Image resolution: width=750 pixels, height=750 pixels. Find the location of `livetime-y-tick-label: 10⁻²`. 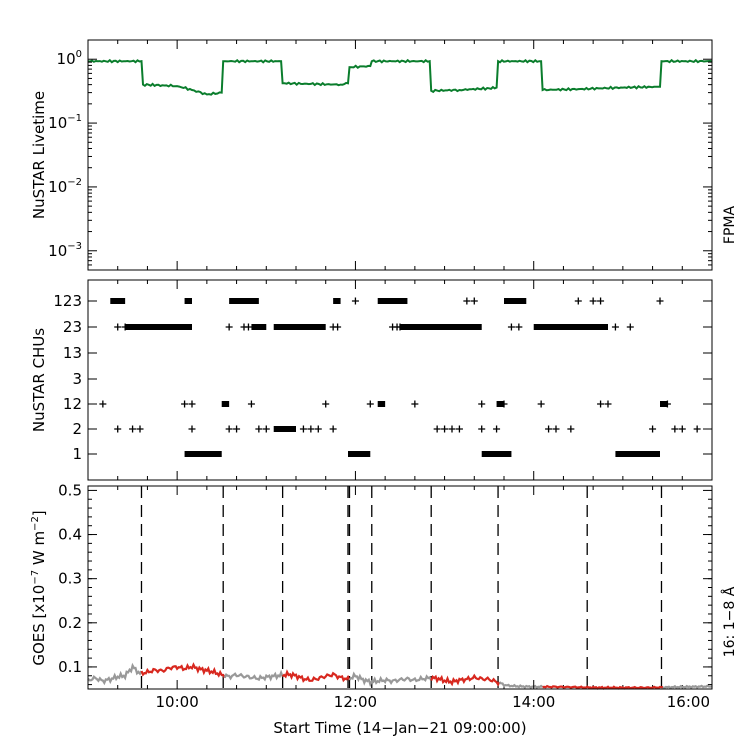

livetime-y-tick-label: 10⁻² is located at coordinates (65, 186).